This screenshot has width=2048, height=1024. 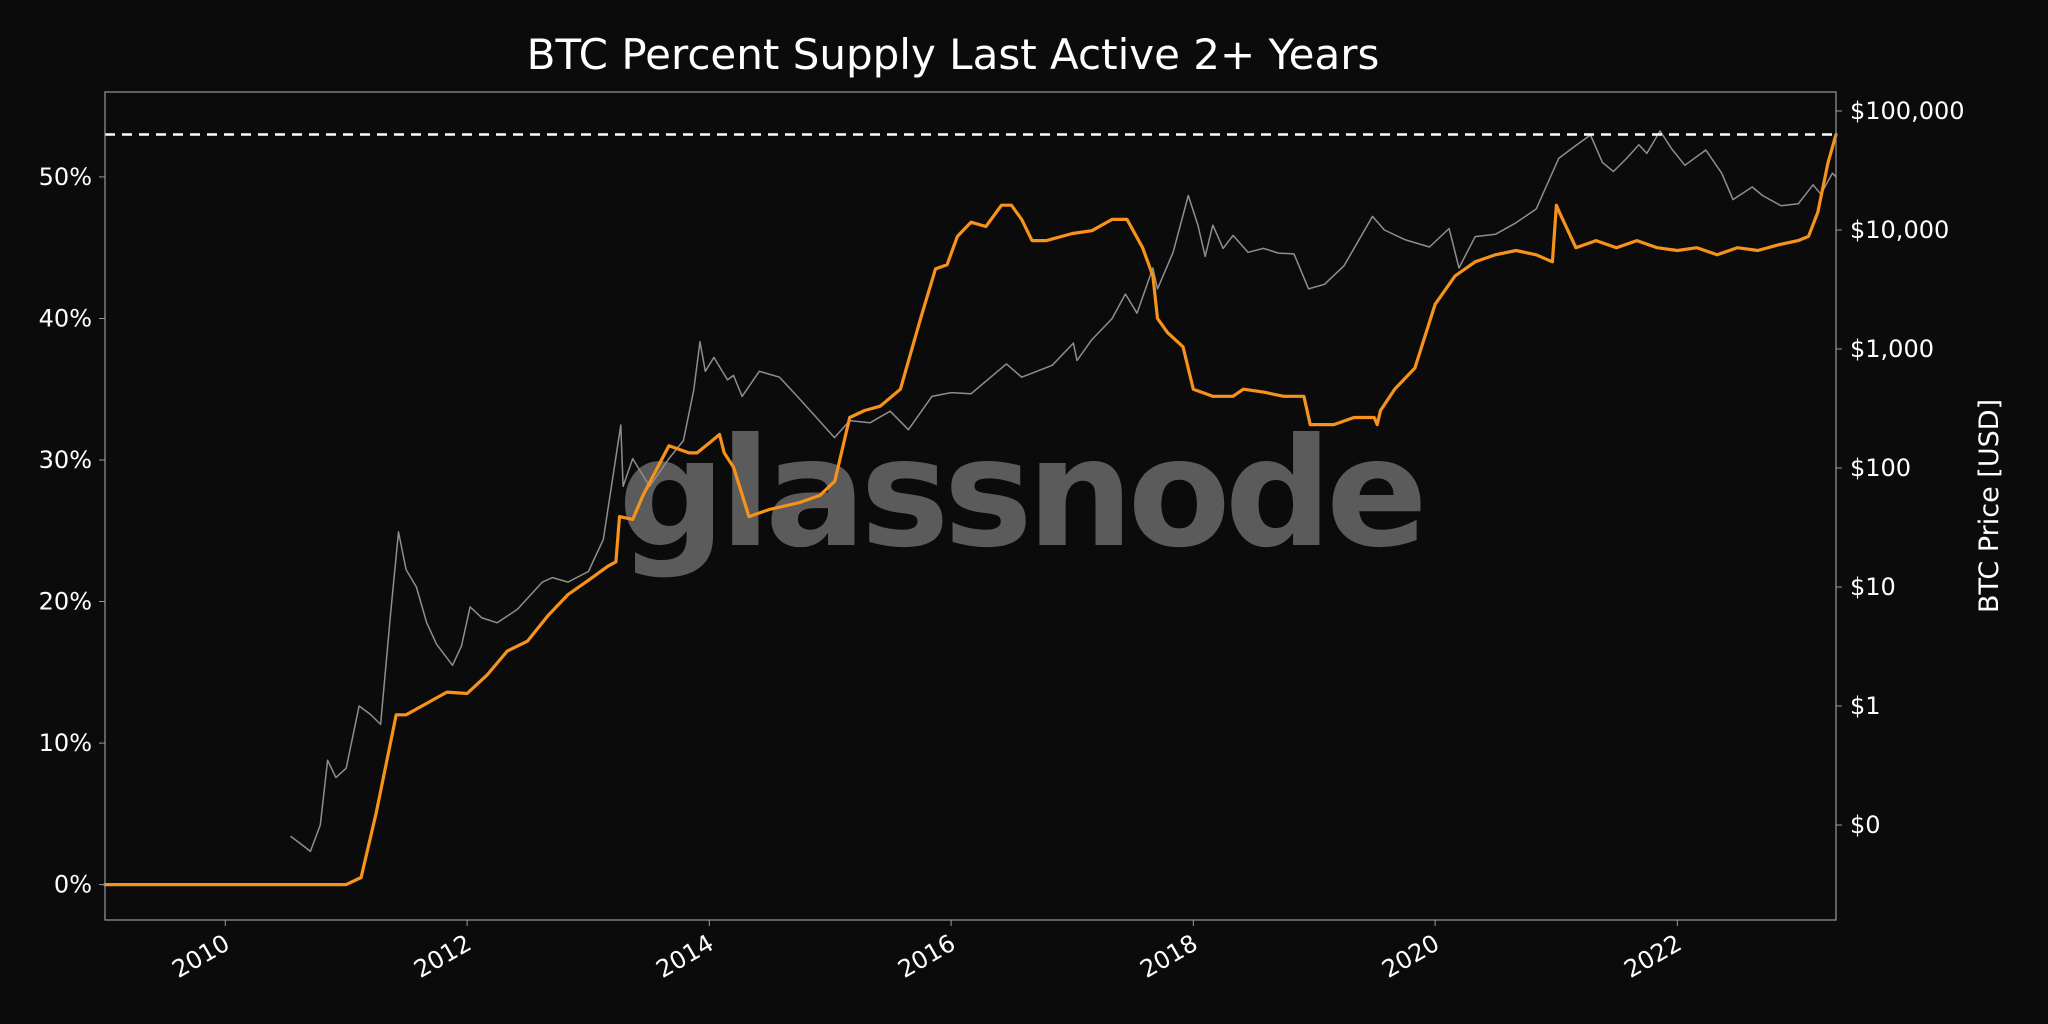 I want to click on left-y-tick-label: 20%, so click(x=65, y=602).